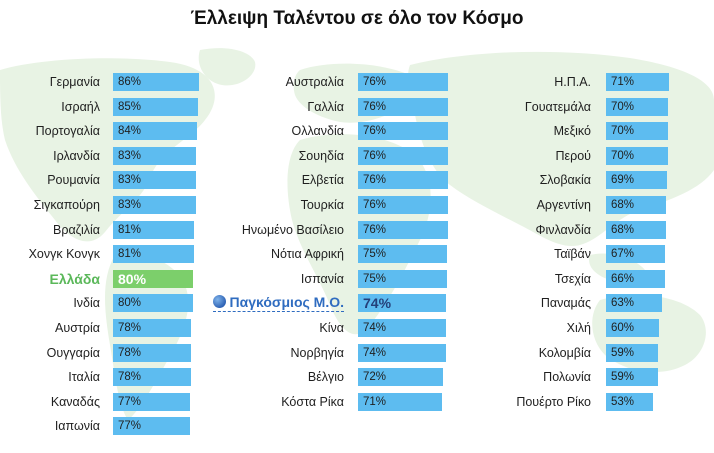  What do you see at coordinates (563, 205) in the screenshot?
I see `bar-label: Αργεντίνη` at bounding box center [563, 205].